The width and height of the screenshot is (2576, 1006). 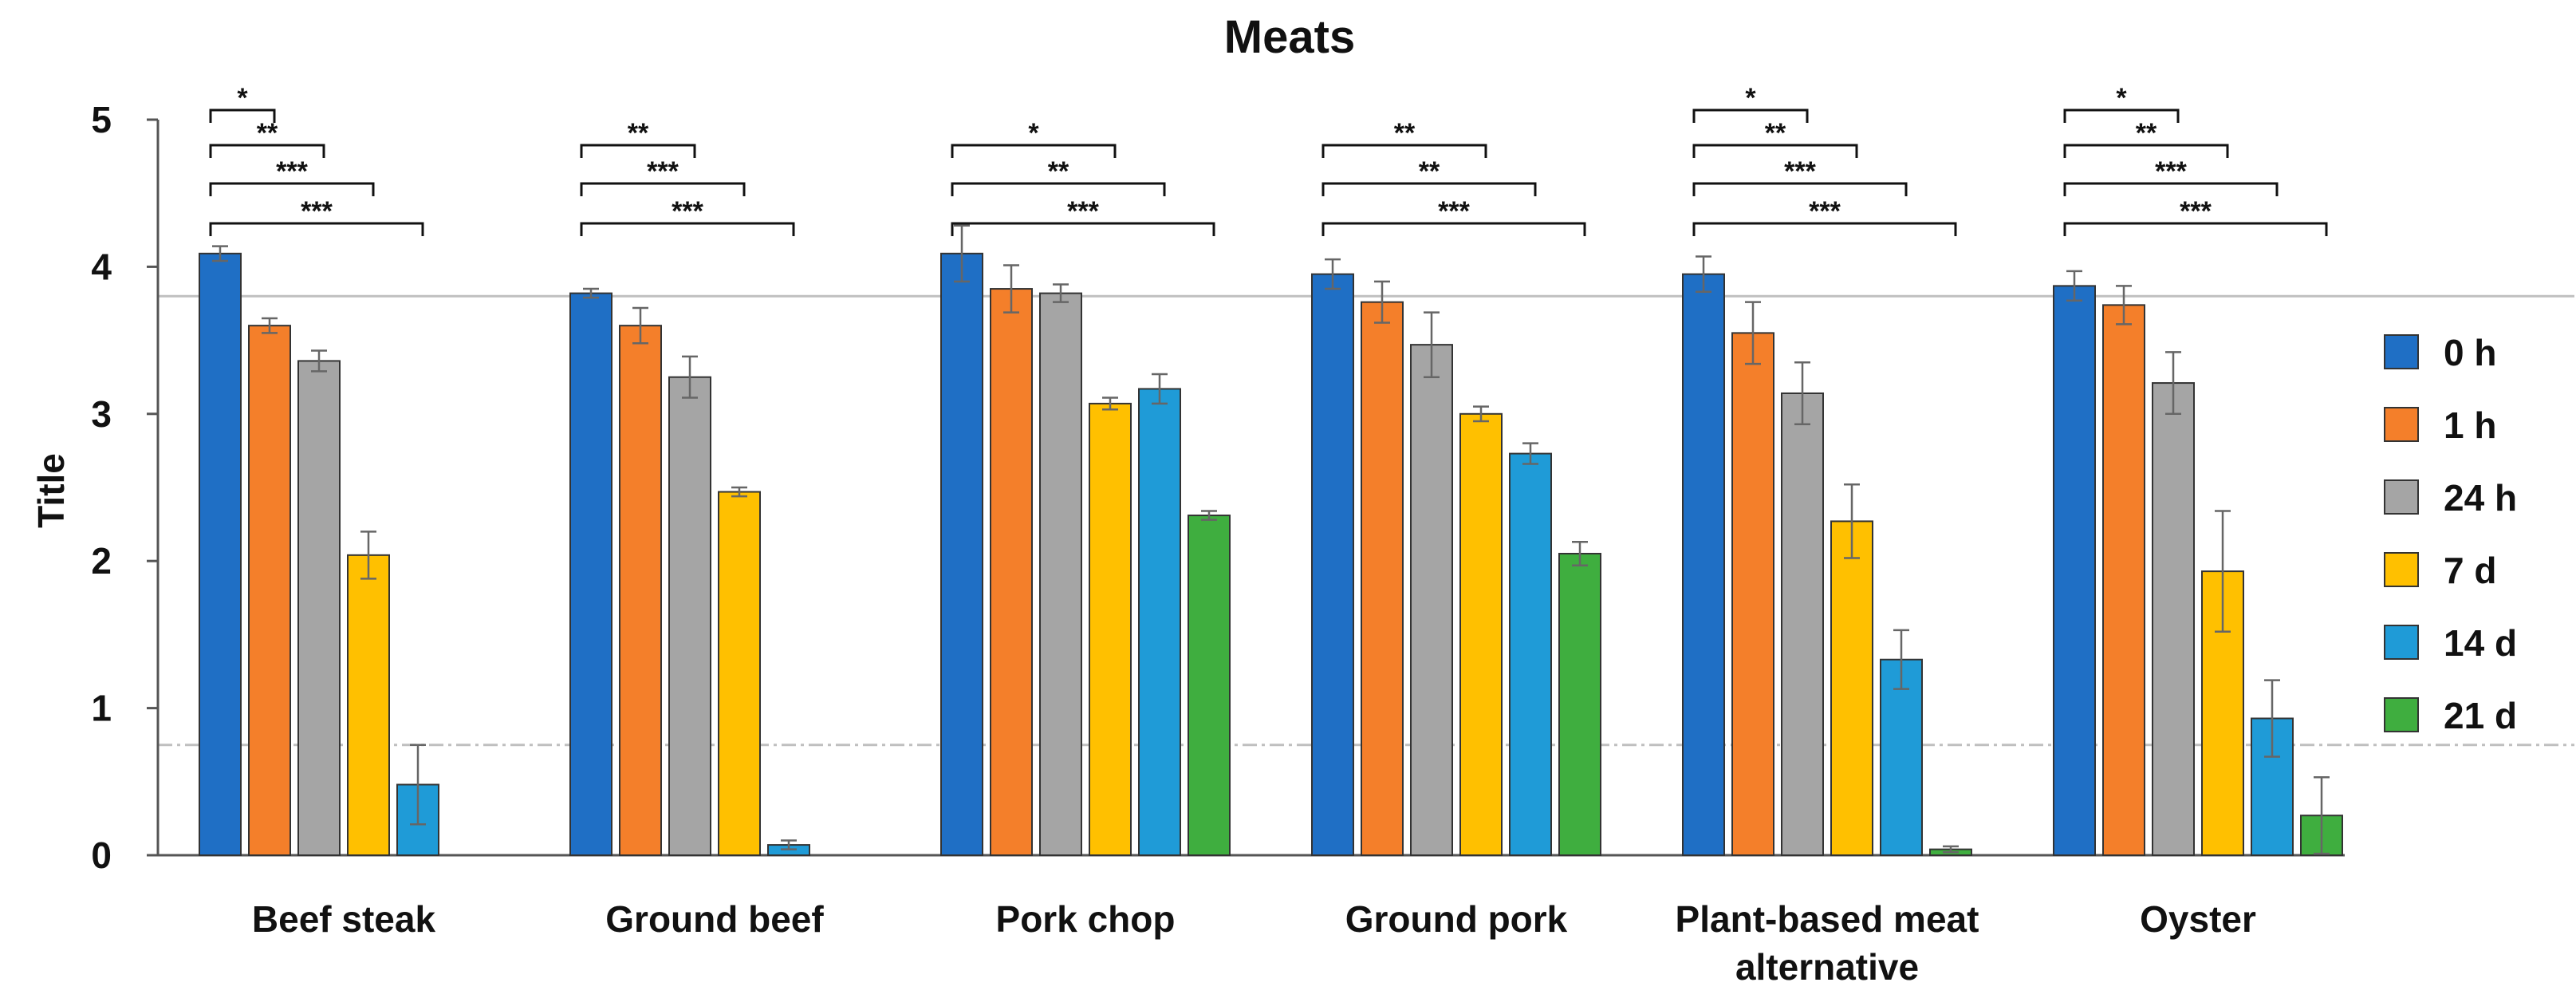 I want to click on legend: 0 h 1 h 24 h 7 d 14 d 21 d, so click(x=2450, y=534).